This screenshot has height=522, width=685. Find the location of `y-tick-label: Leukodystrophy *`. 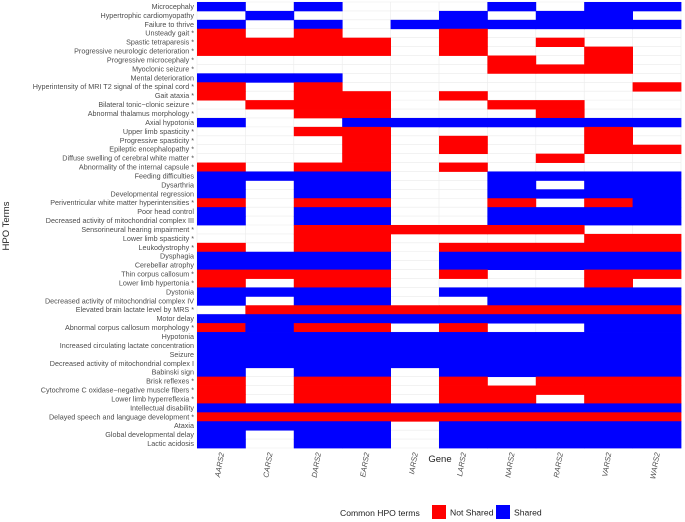

y-tick-label: Leukodystrophy * is located at coordinates (166, 247).